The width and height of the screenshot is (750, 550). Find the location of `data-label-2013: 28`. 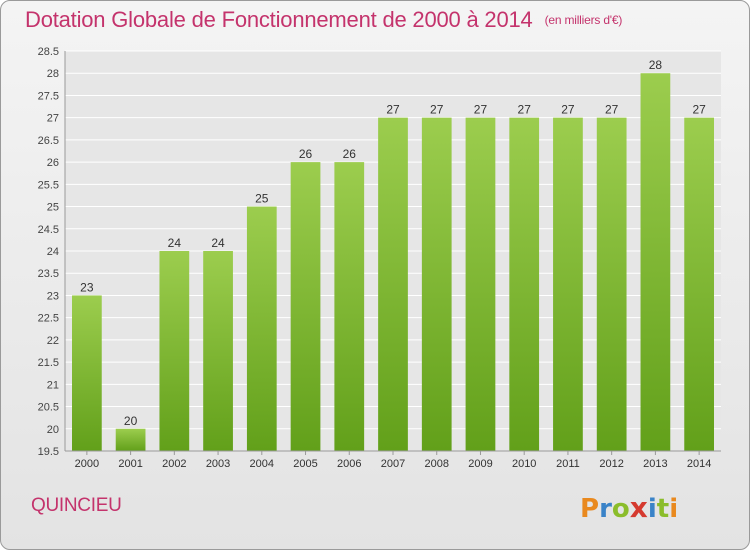

data-label-2013: 28 is located at coordinates (656, 65).